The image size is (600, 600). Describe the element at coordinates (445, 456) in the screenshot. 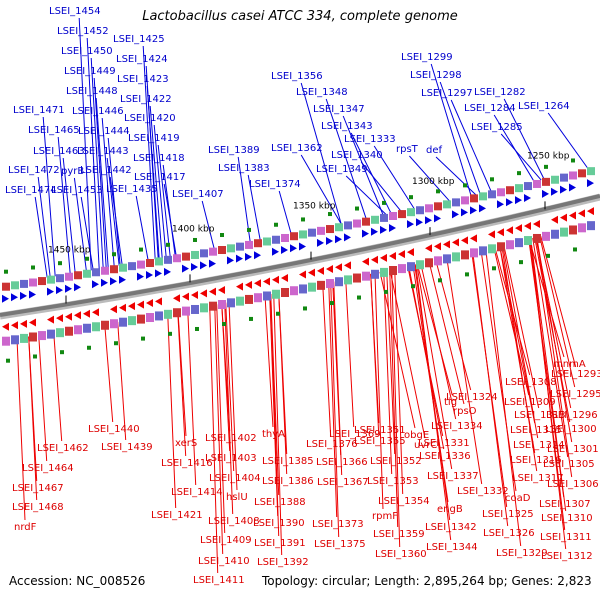

I see `reverse-gene-label: LSEI_1336` at that location.